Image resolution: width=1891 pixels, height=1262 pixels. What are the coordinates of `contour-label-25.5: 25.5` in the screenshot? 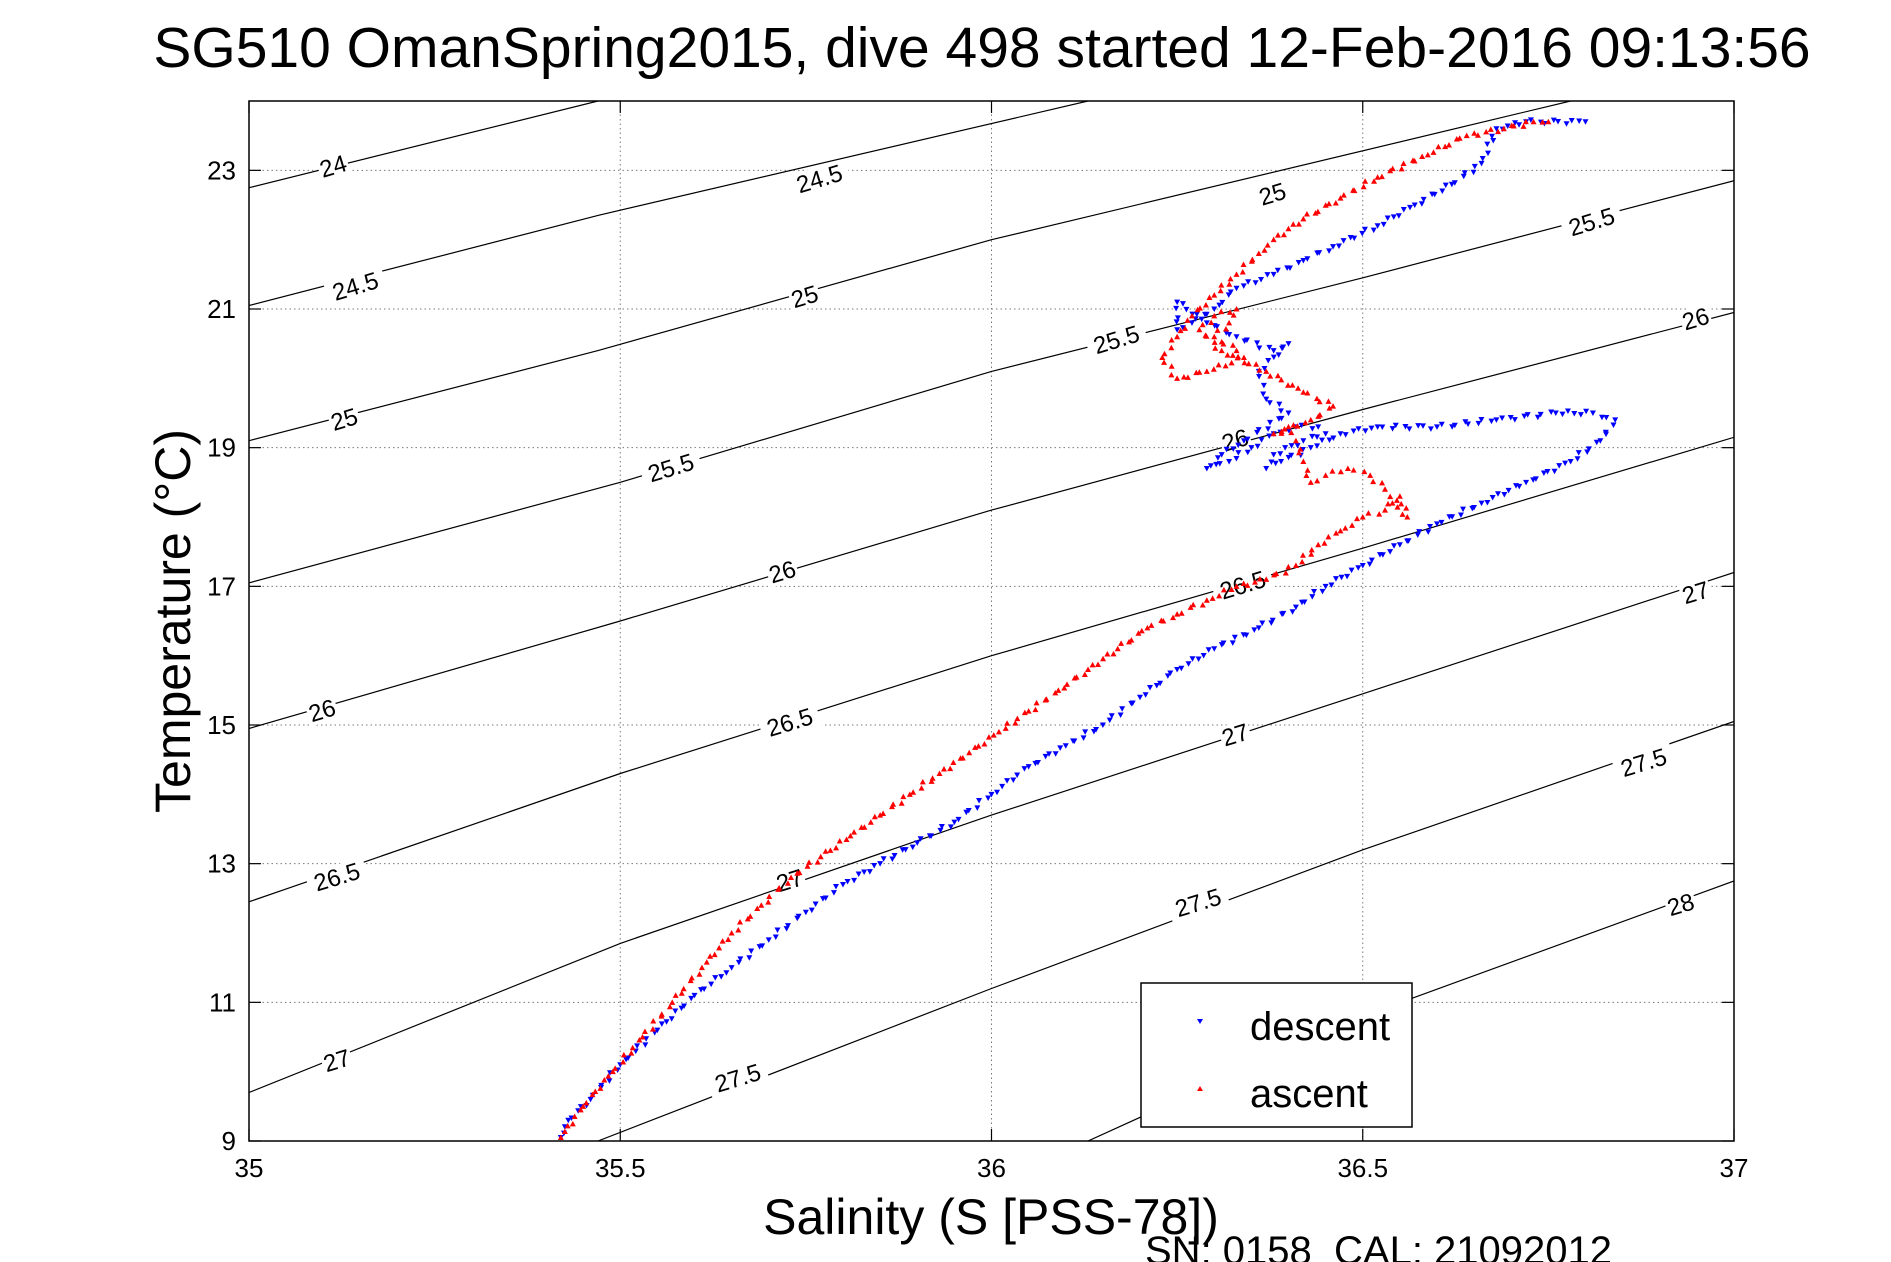 It's located at (1116, 340).